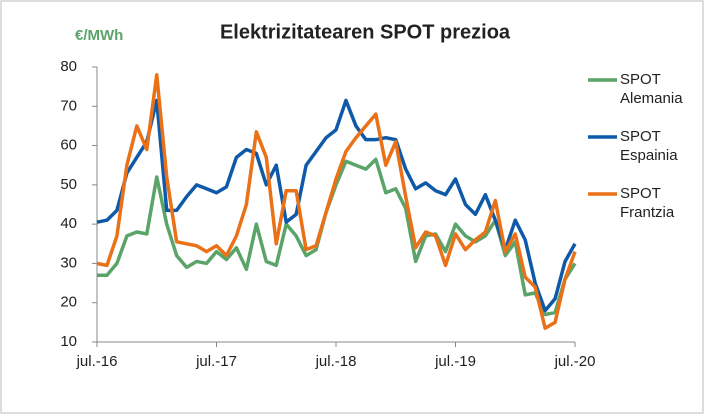 Image resolution: width=704 pixels, height=414 pixels. Describe the element at coordinates (68, 341) in the screenshot. I see `y-tick-label: 10` at that location.